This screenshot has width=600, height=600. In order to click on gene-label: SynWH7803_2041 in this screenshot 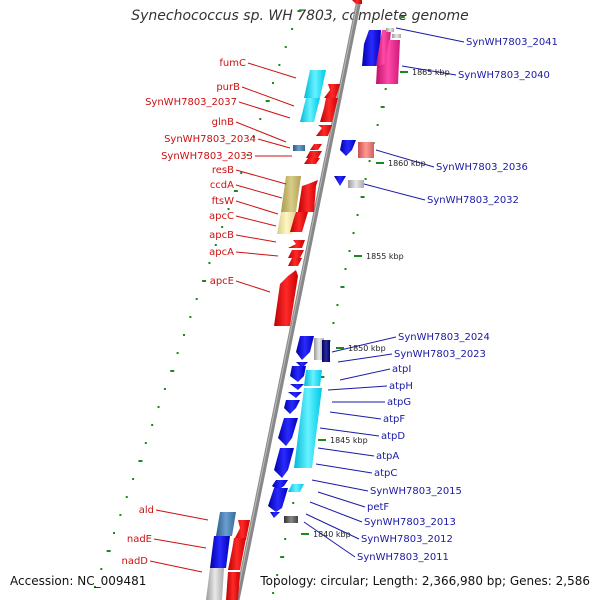, I will do `click(512, 42)`.